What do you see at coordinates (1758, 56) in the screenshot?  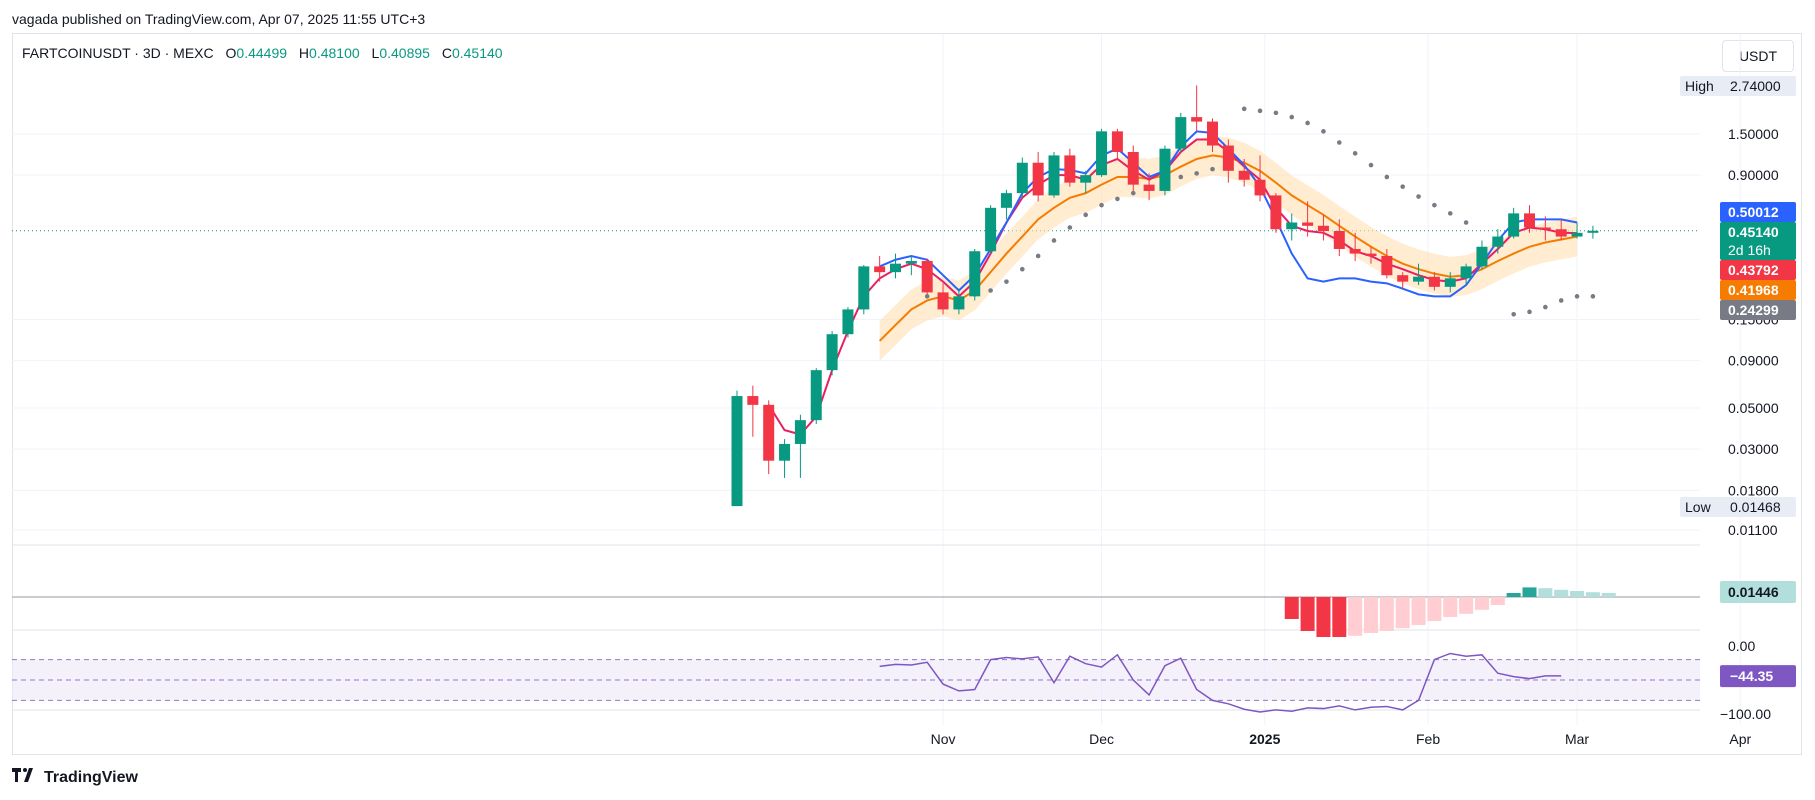 I see `currency-unit-button: USDT` at bounding box center [1758, 56].